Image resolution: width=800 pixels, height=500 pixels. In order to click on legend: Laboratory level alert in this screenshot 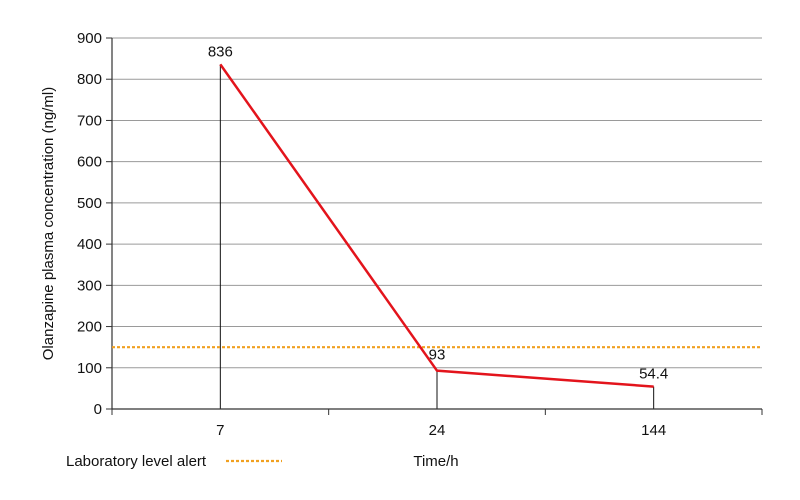, I will do `click(174, 461)`.